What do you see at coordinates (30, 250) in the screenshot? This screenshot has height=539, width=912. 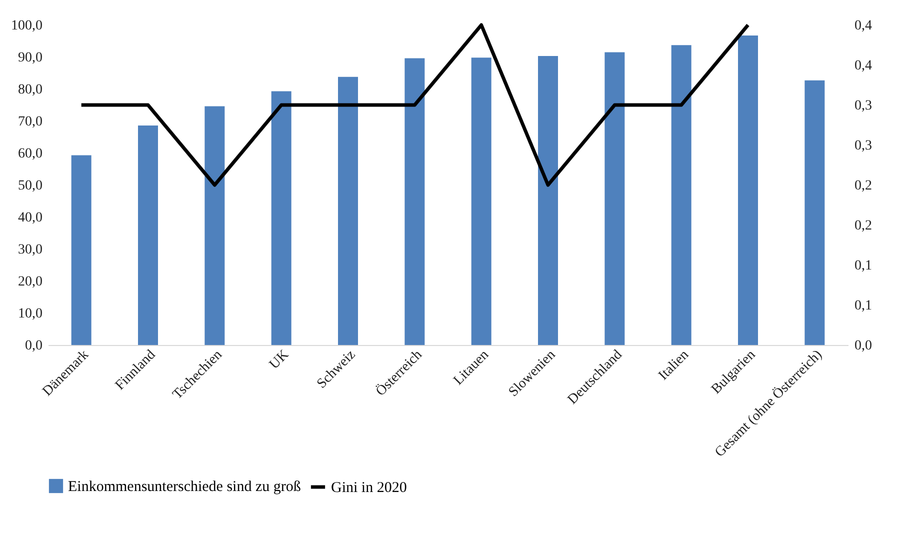 I see `y-tick-label: 30,0` at bounding box center [30, 250].